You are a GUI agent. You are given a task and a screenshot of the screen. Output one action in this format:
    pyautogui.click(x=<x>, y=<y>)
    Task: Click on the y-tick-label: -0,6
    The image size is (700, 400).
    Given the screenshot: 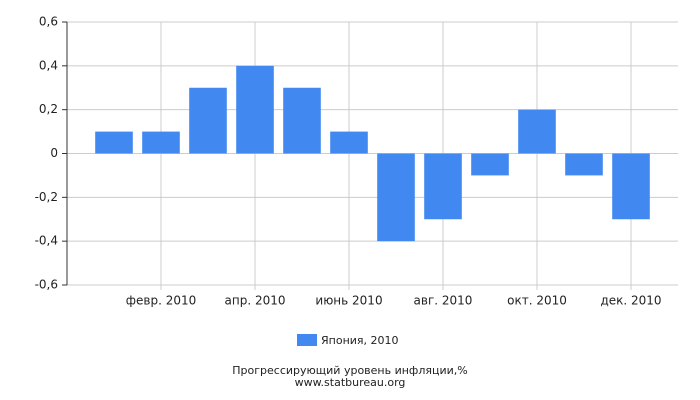 What is the action you would take?
    pyautogui.click(x=46, y=285)
    